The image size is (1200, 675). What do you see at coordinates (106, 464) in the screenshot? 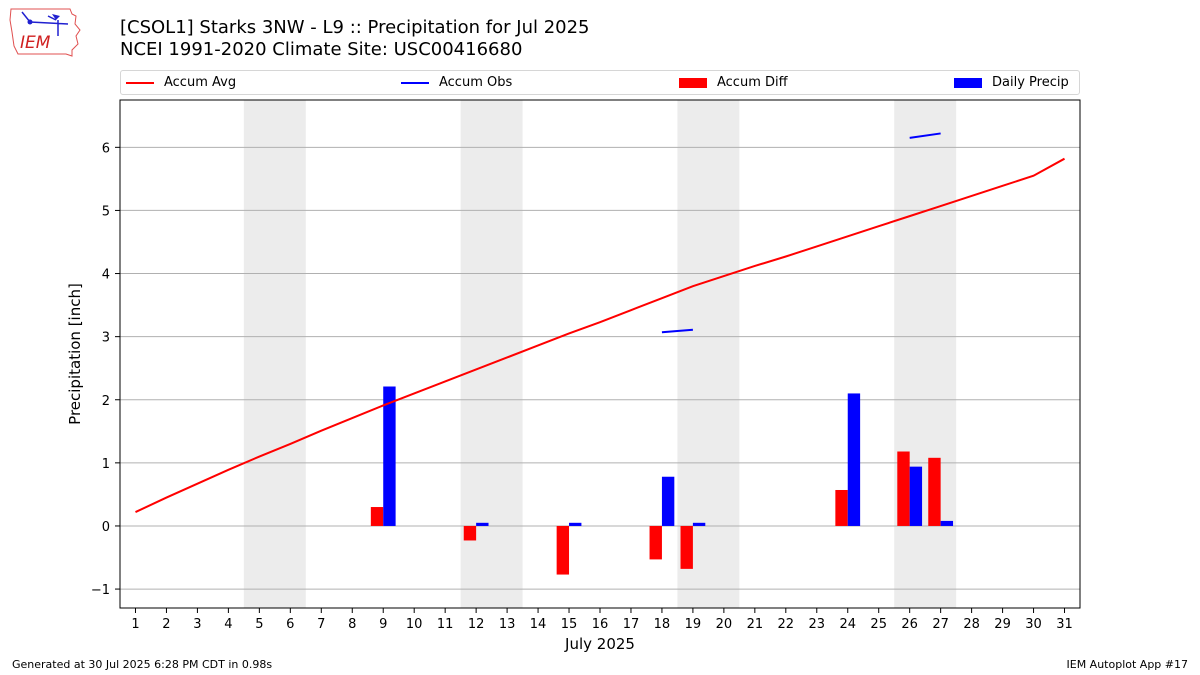
I see `y-tick-label-1: 1` at bounding box center [106, 464].